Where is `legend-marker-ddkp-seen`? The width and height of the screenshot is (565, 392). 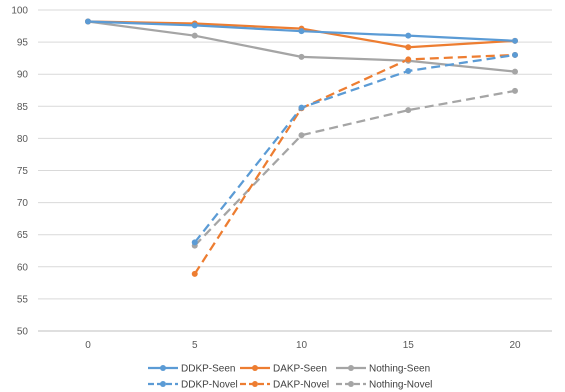
legend-marker-ddkp-seen is located at coordinates (163, 368).